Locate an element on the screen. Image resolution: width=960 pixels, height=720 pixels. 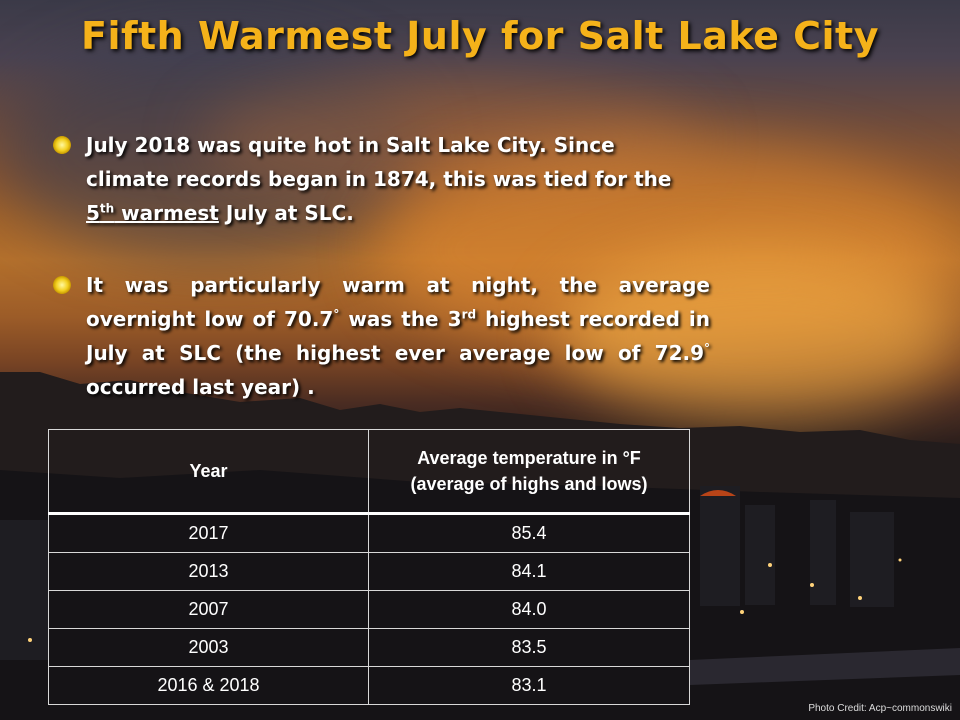
cell-year: 2003 is located at coordinates (208, 647).